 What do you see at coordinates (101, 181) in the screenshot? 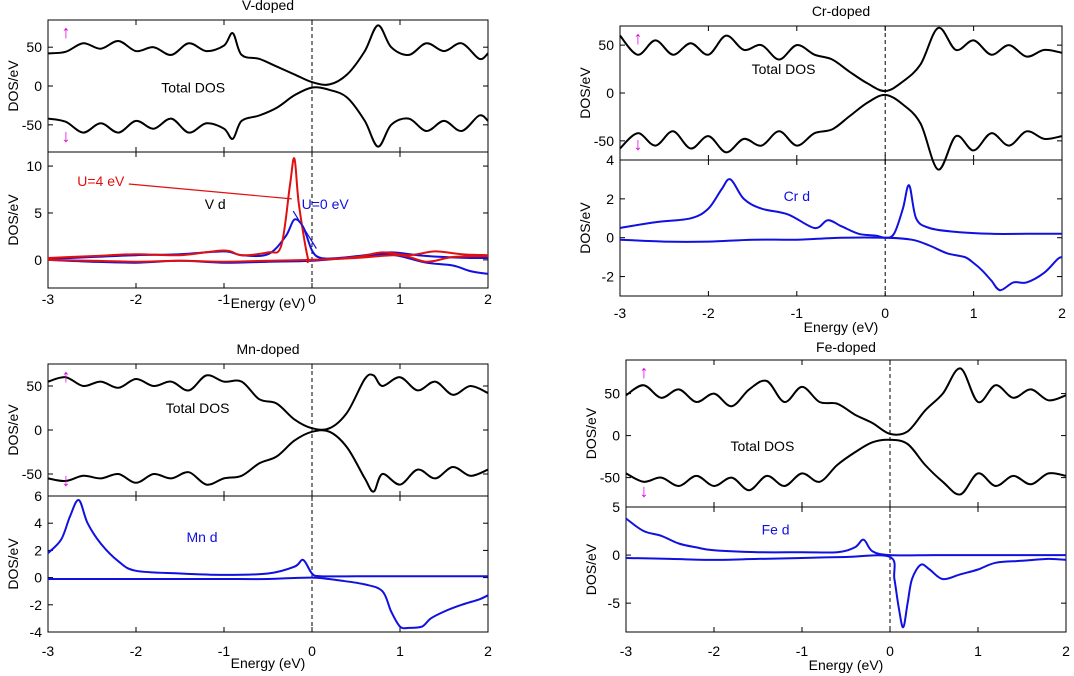
I see `orbital-label: U=4 eV` at bounding box center [101, 181].